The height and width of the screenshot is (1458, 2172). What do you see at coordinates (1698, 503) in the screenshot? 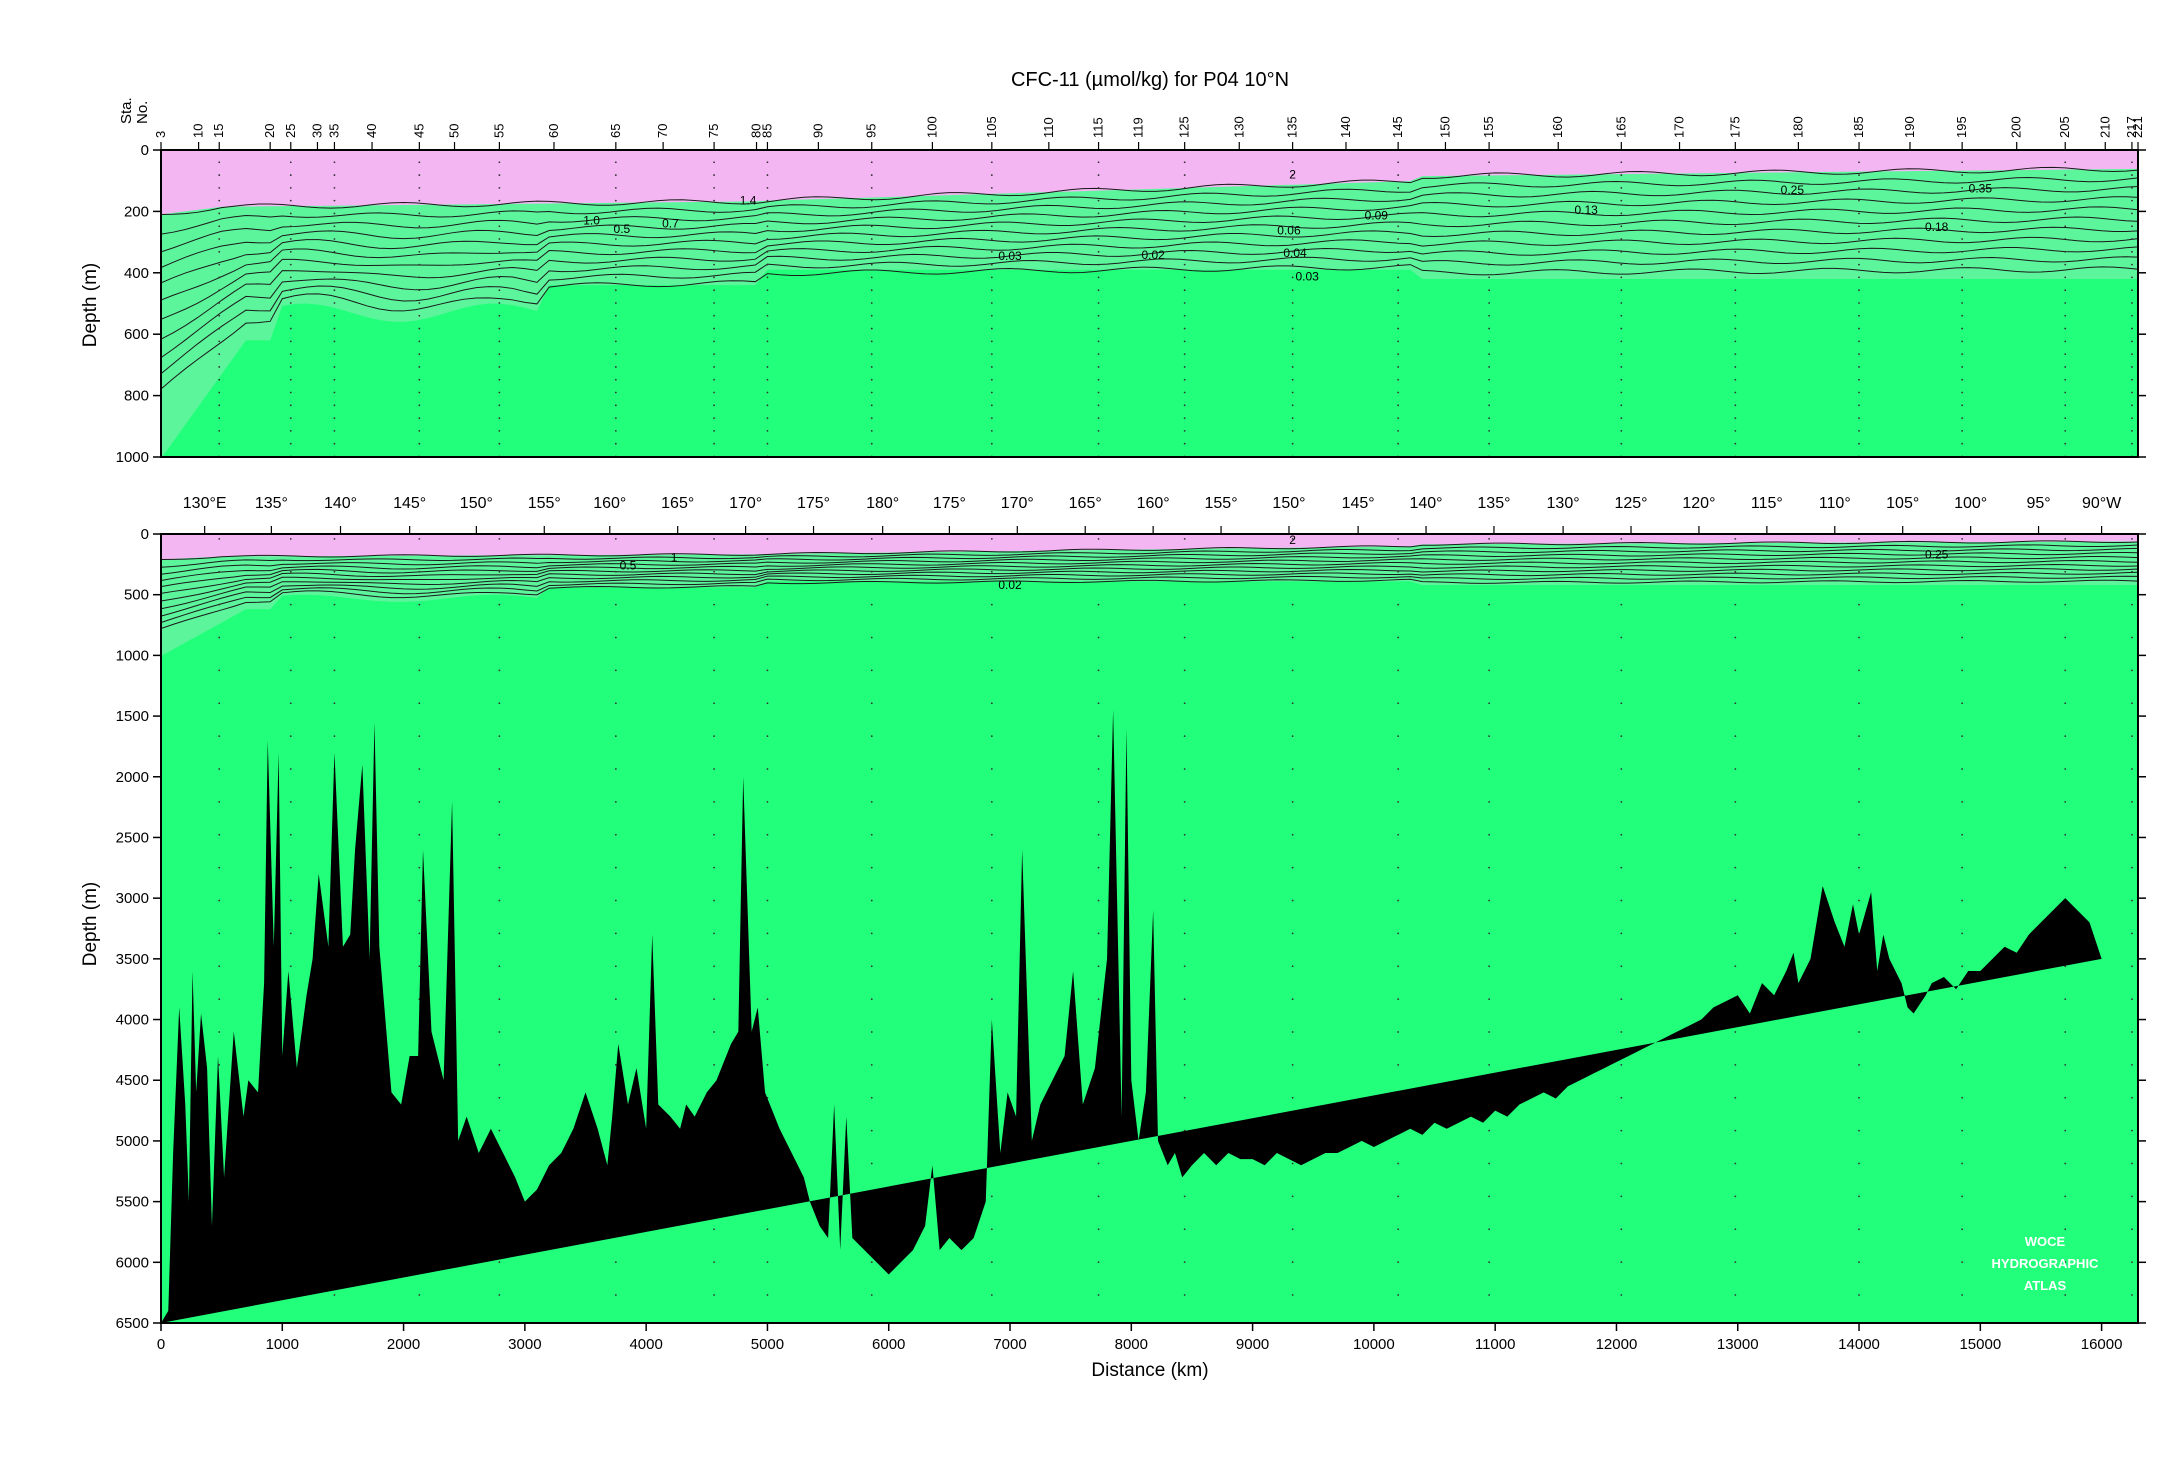
I see `longitude-label: 120°` at bounding box center [1698, 503].